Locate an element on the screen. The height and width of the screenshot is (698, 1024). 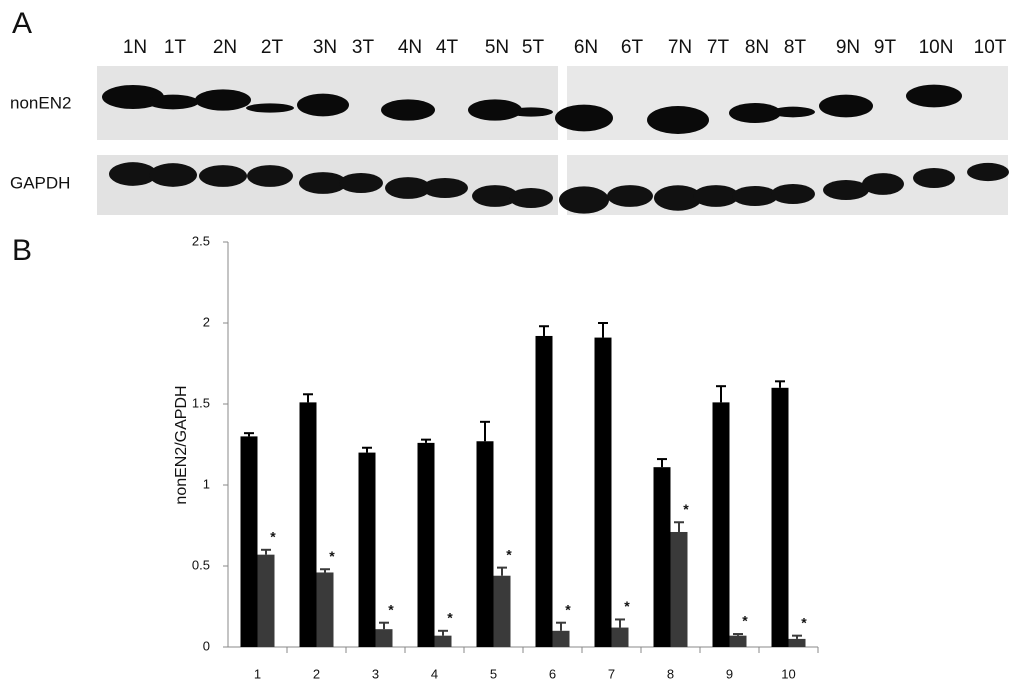
row-label: GAPDH is located at coordinates (40, 182).